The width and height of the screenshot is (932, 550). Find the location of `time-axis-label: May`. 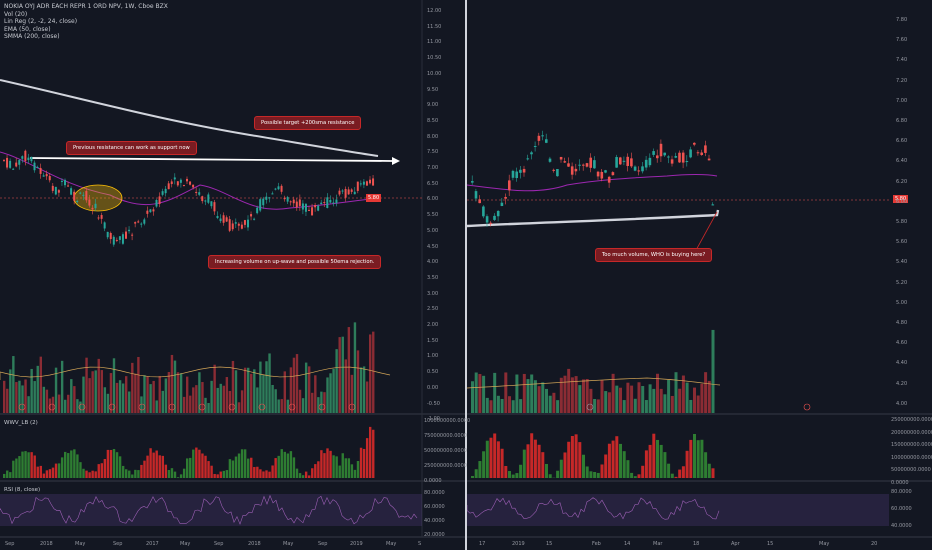

time-axis-label: May is located at coordinates (288, 544).